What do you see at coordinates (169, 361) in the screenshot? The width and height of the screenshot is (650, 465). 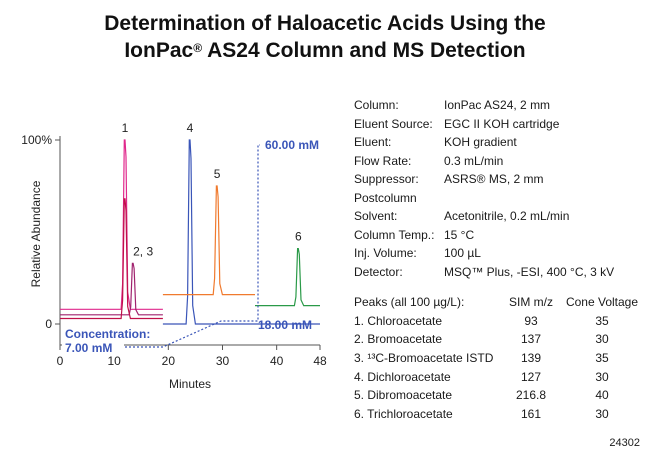 I see `x-tick-label: 20` at bounding box center [169, 361].